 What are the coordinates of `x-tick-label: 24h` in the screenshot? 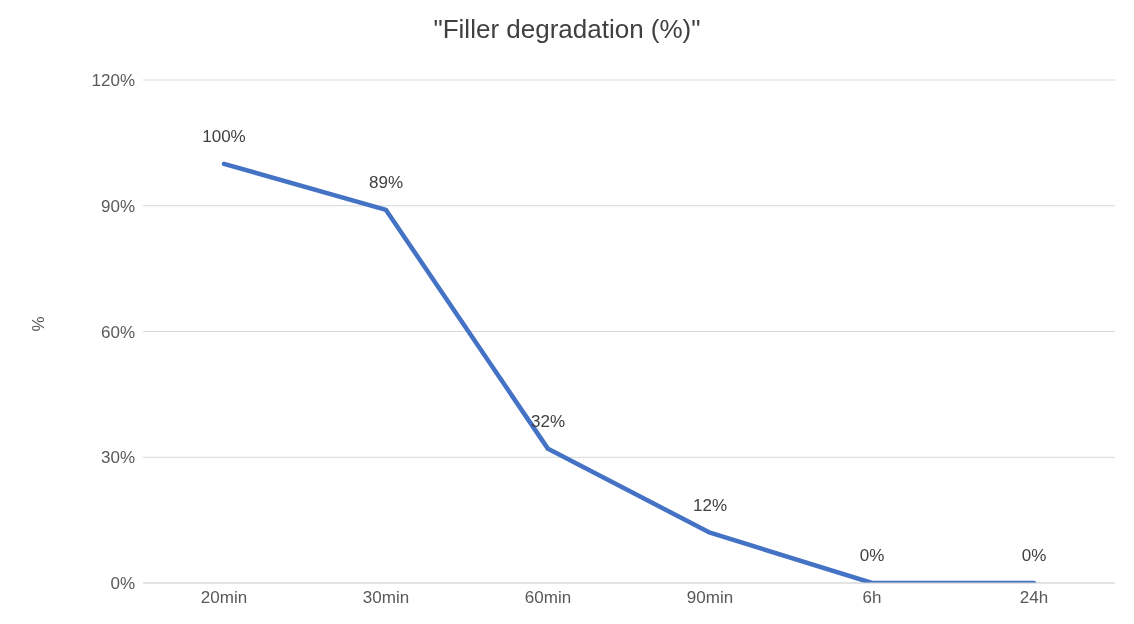 It's located at (1034, 598).